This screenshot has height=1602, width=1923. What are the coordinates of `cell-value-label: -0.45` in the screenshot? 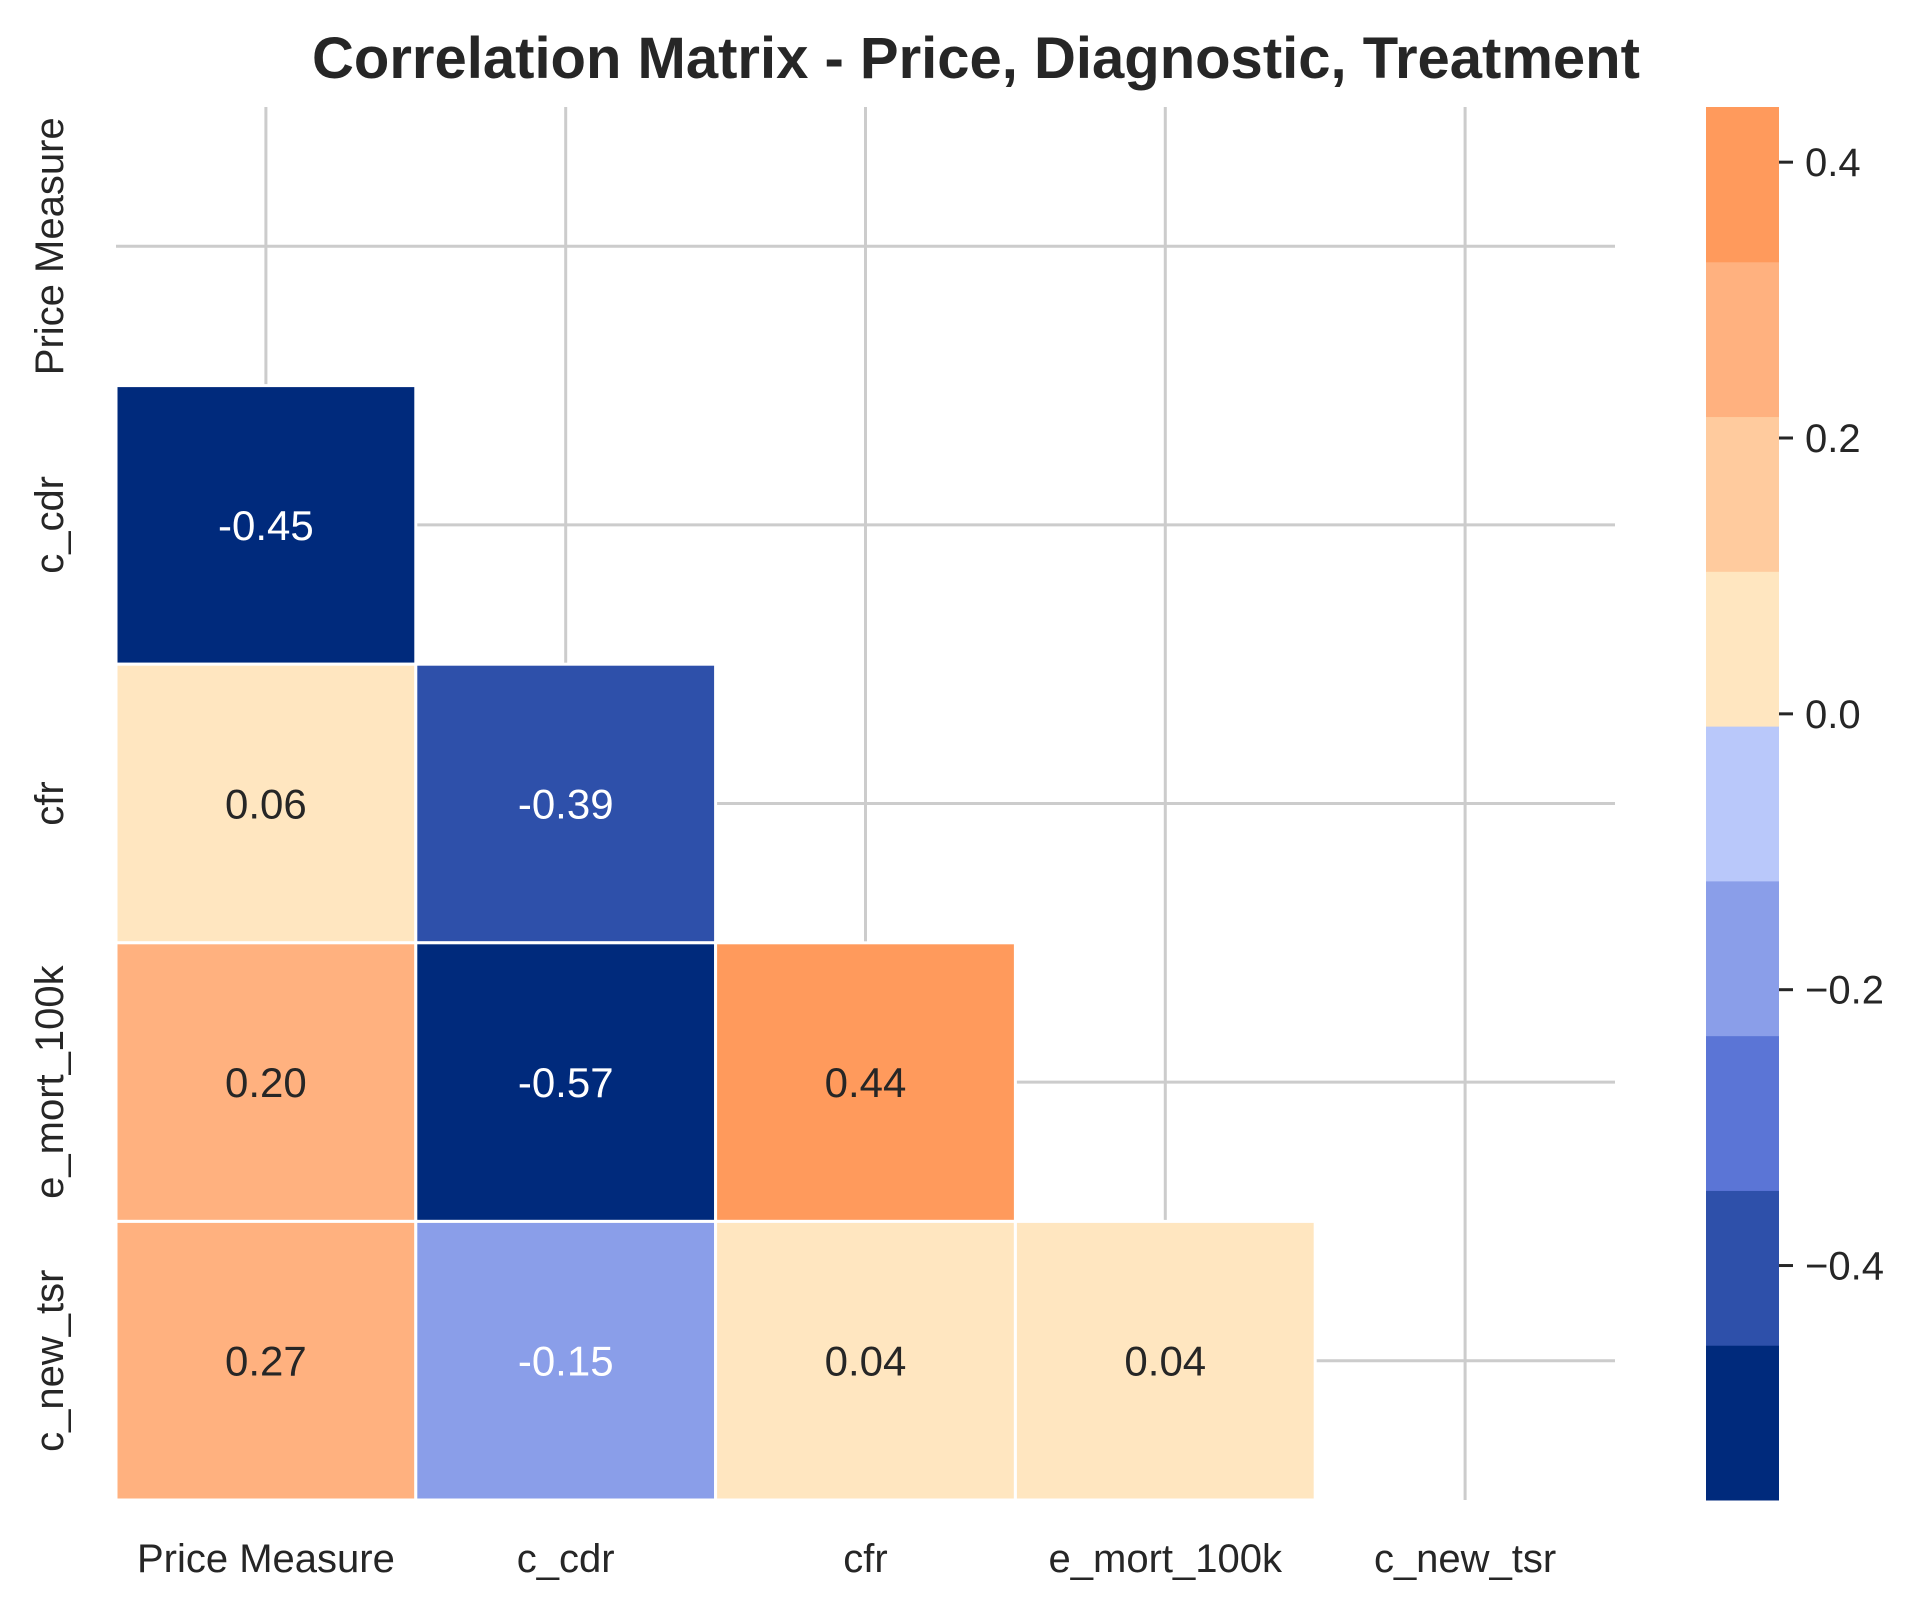 It's located at (266, 525).